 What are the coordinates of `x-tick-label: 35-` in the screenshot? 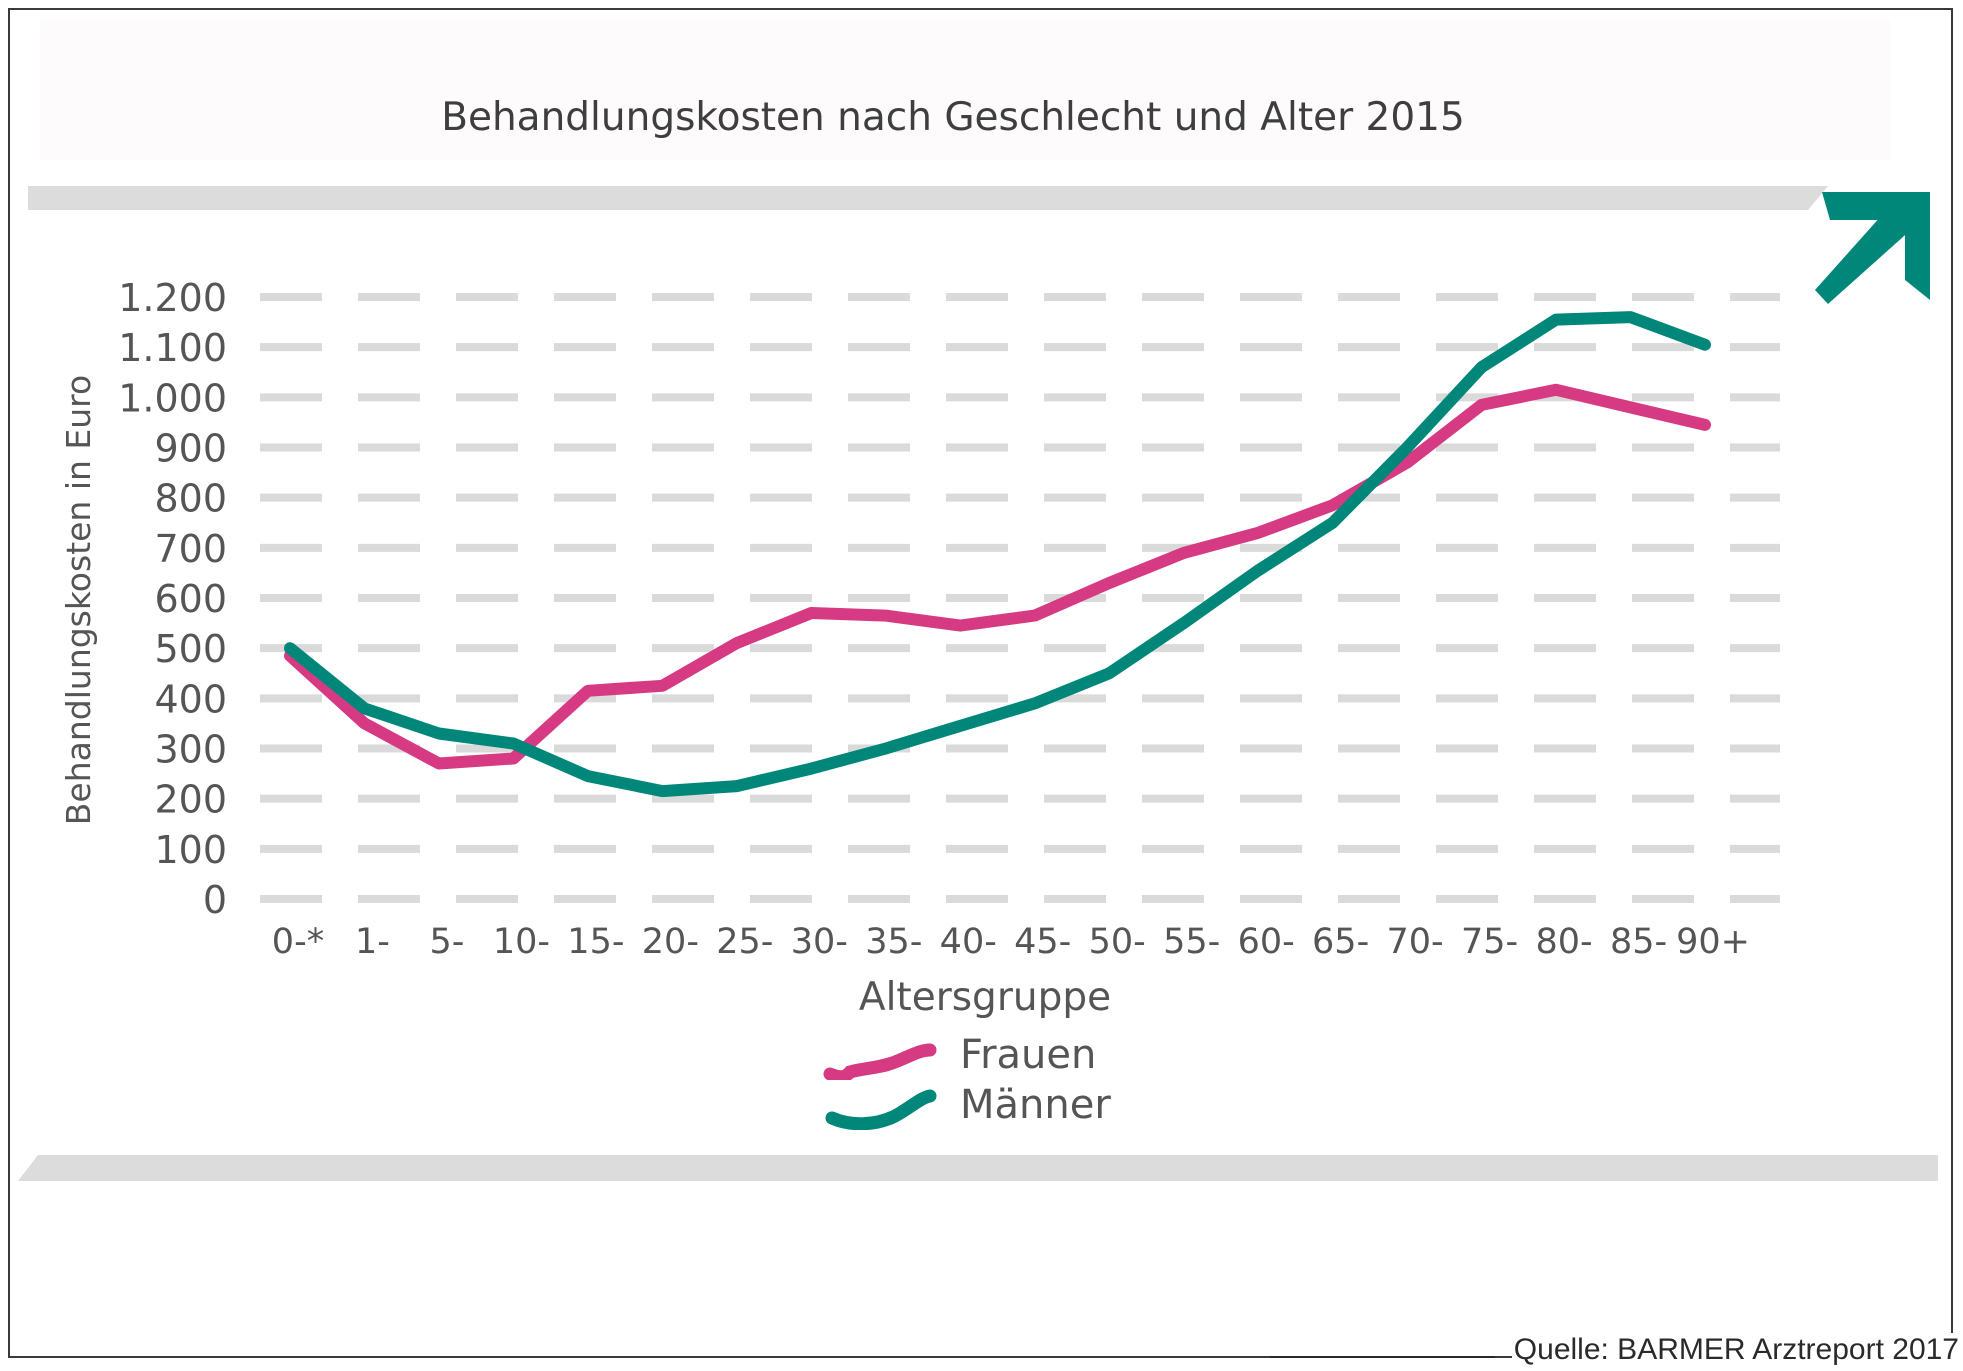 It's located at (893, 942).